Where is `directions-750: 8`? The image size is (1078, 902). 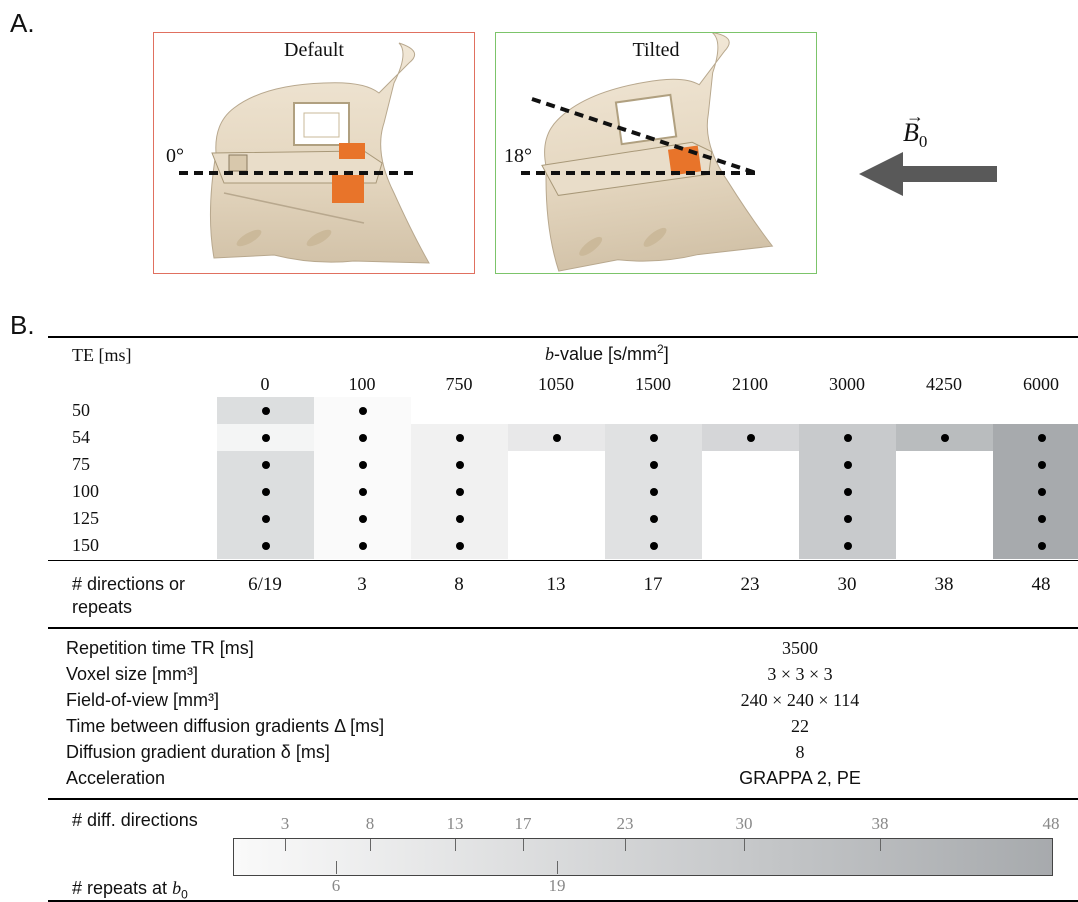 directions-750: 8 is located at coordinates (459, 584).